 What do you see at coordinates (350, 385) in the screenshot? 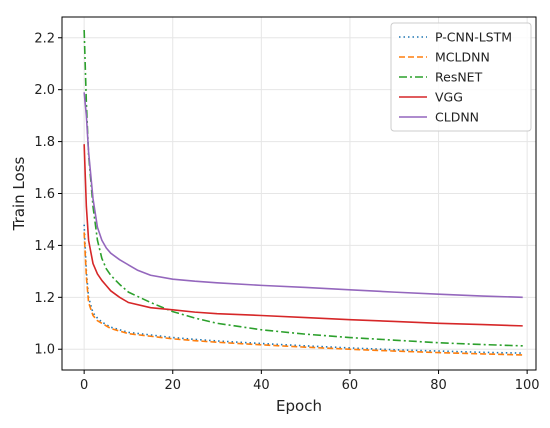
I see `x-tick-label: 60` at bounding box center [350, 385].